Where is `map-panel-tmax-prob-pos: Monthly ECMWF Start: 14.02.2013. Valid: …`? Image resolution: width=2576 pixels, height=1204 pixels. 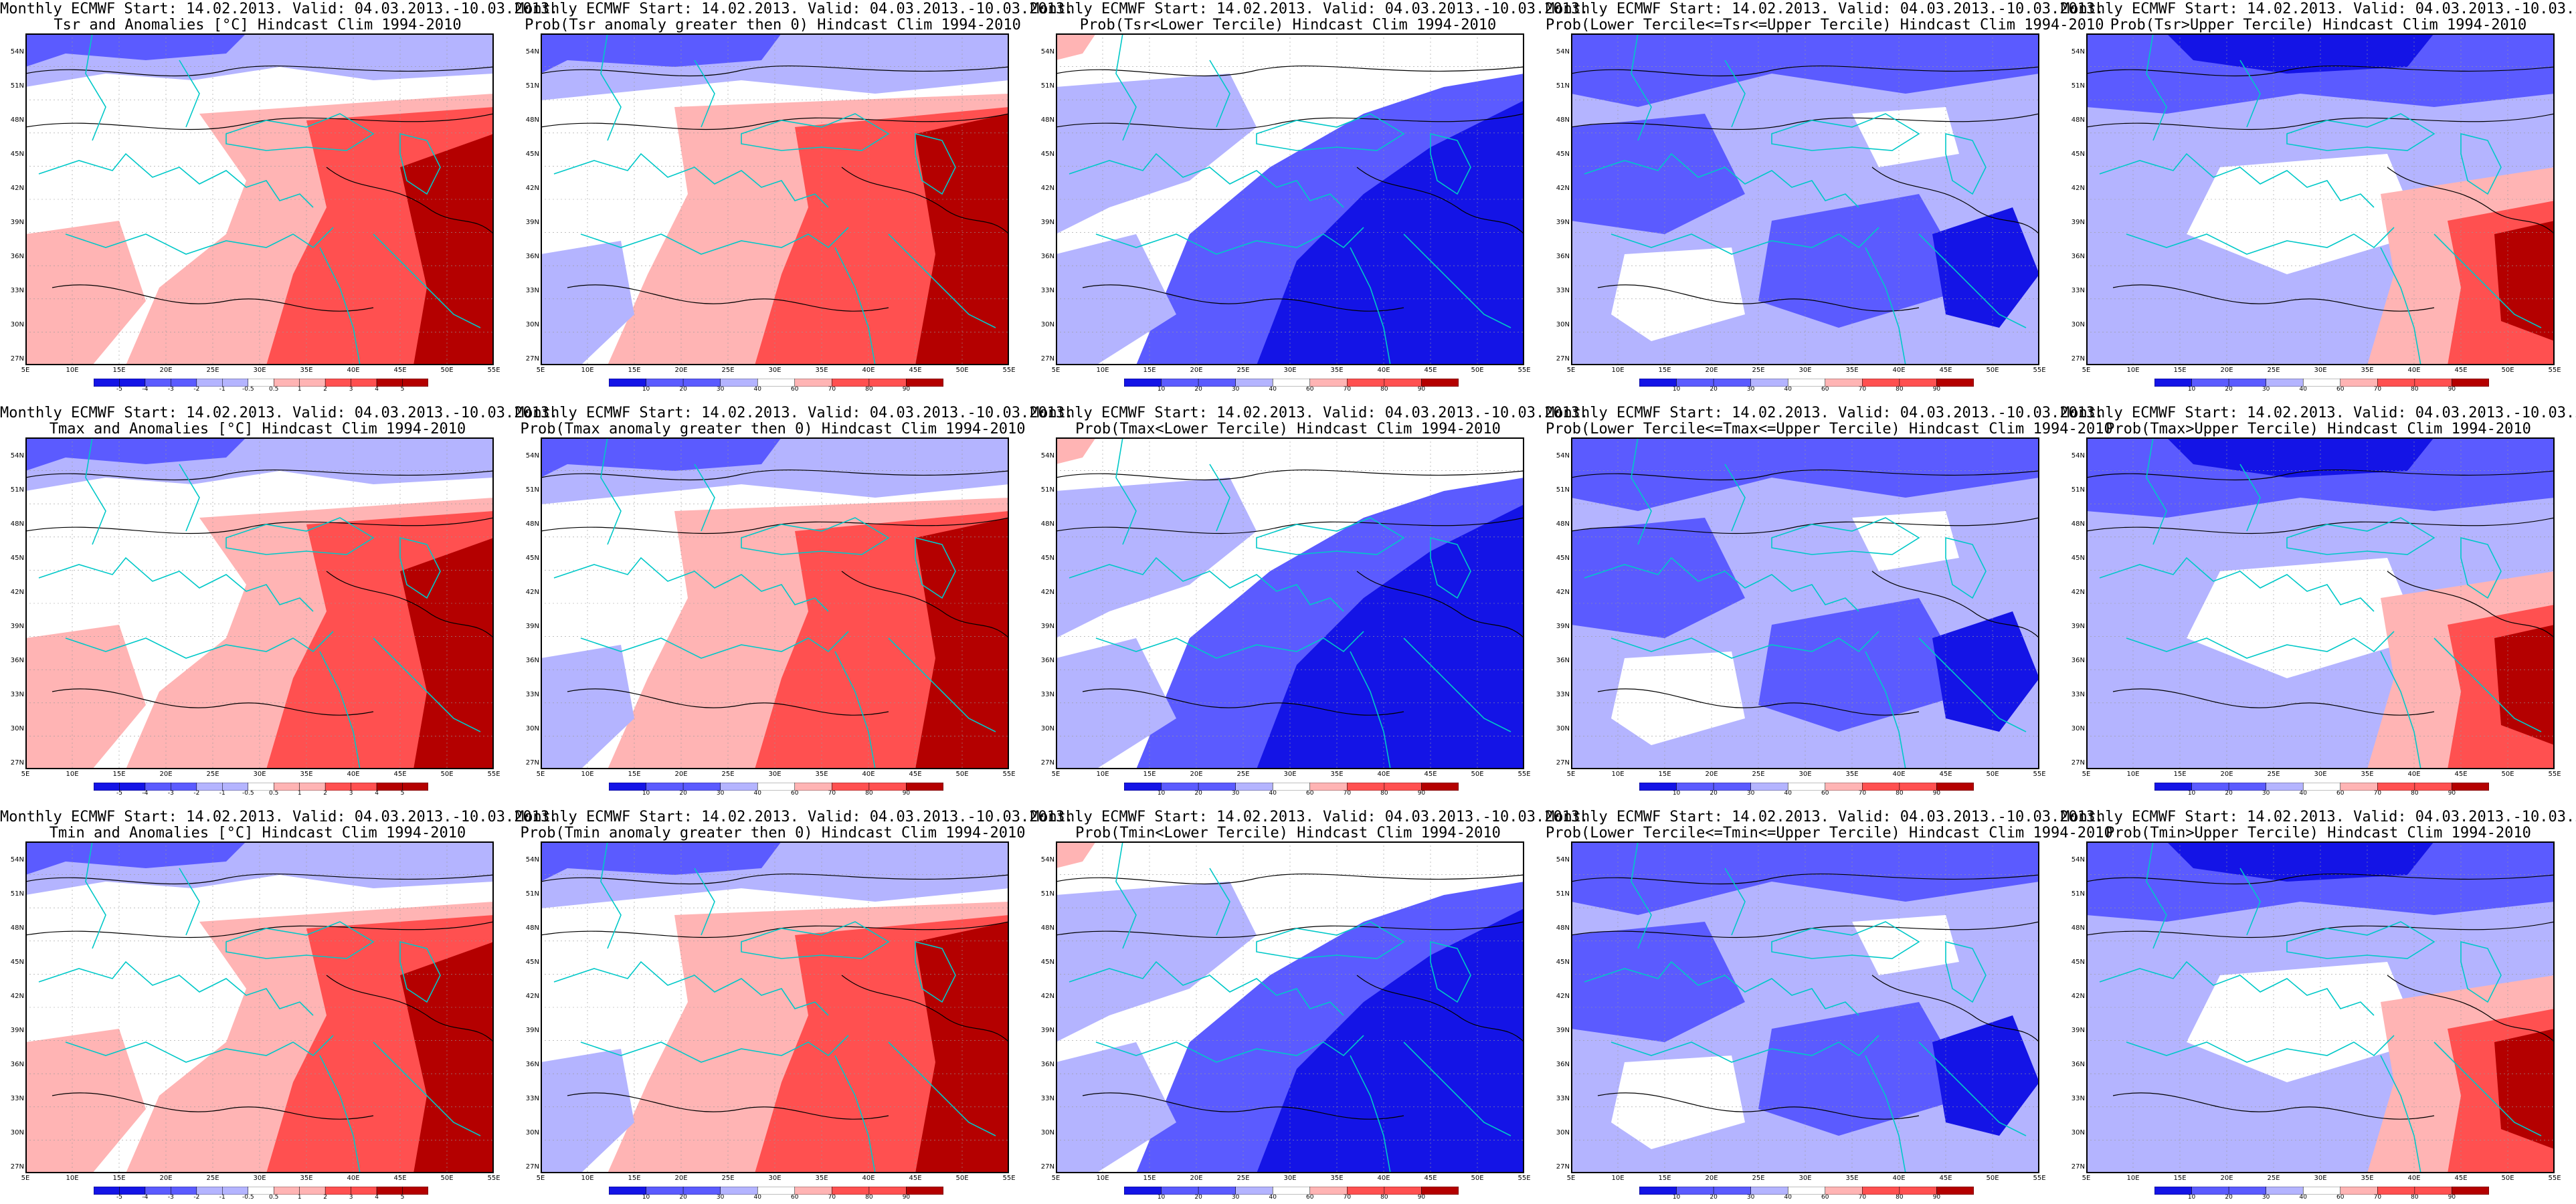
map-panel-tmax-prob-pos: Monthly ECMWF Start: 14.02.2013. Valid: … is located at coordinates (794, 601).